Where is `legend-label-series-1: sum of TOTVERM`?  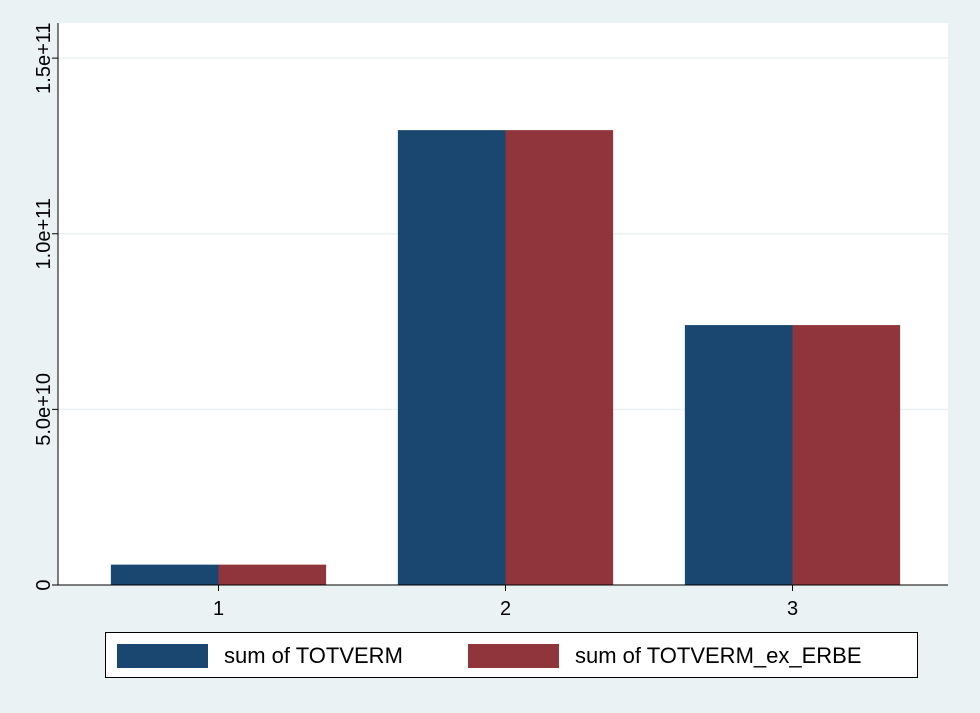
legend-label-series-1: sum of TOTVERM is located at coordinates (313, 655).